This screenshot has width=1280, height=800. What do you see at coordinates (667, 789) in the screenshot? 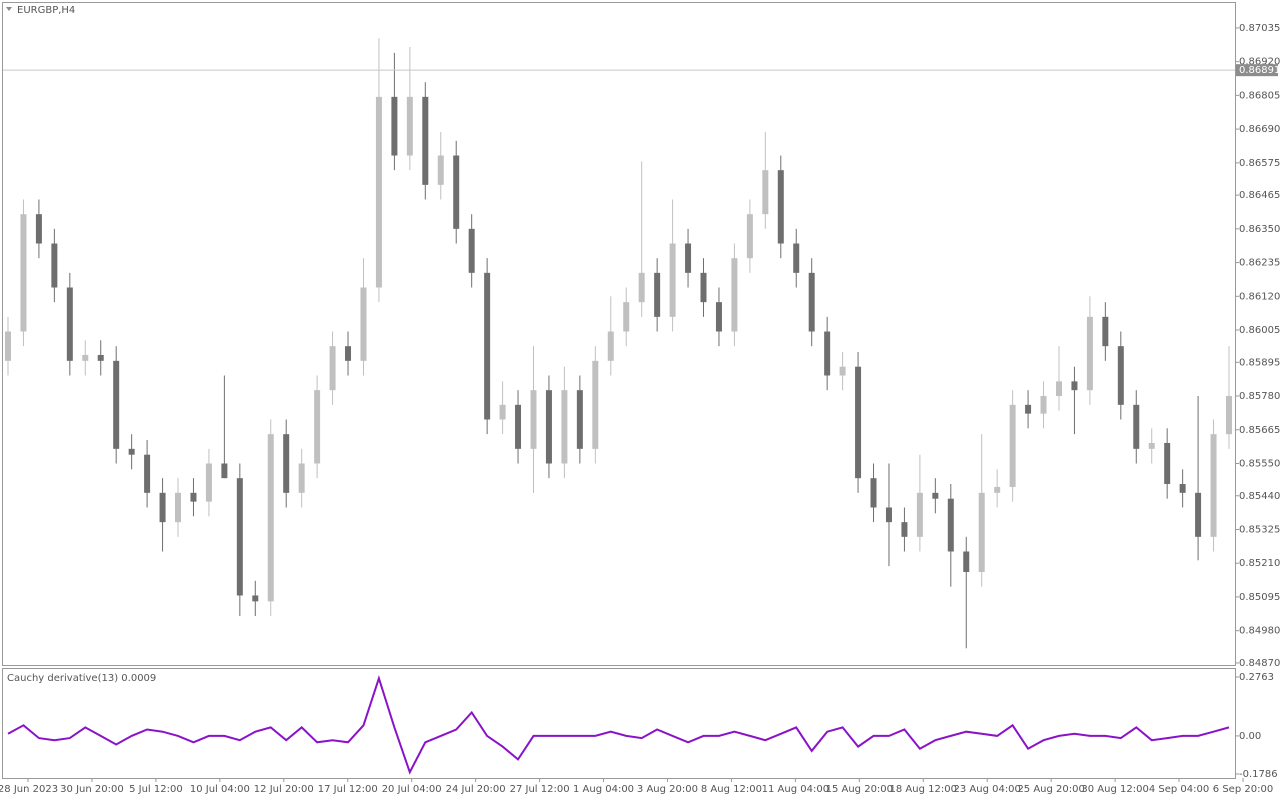
I see `x-tick-label: 3 Aug 20:00` at bounding box center [667, 789].